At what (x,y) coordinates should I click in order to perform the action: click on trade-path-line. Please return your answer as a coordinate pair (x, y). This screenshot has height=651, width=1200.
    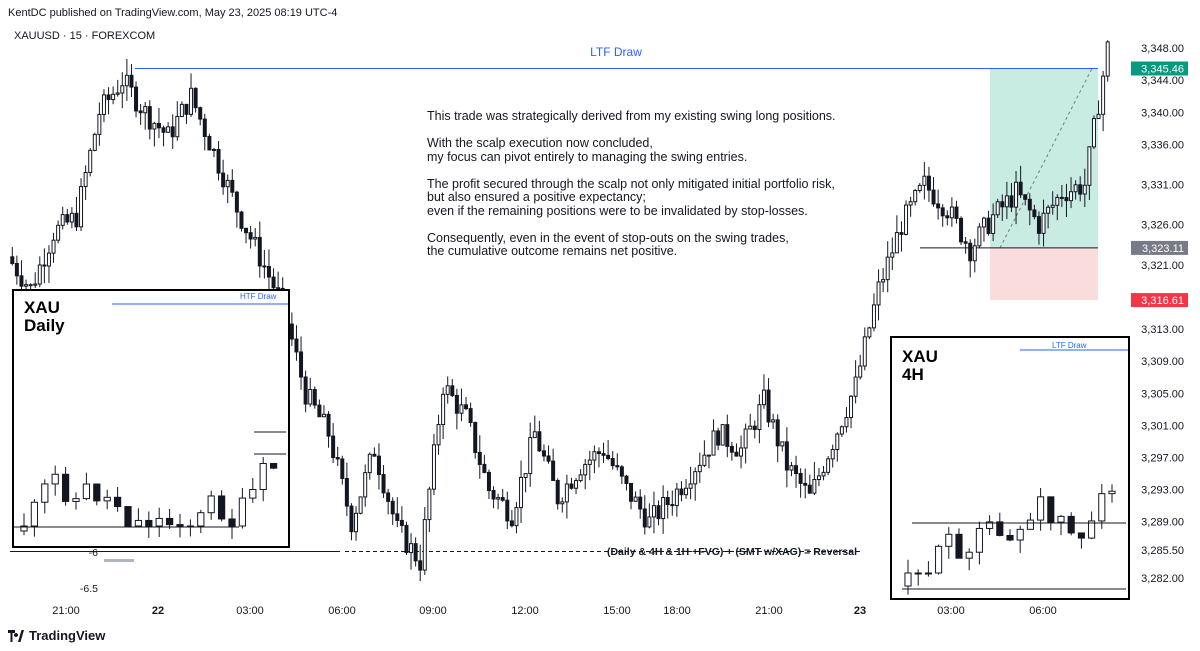
    Looking at the image, I should click on (1046, 158).